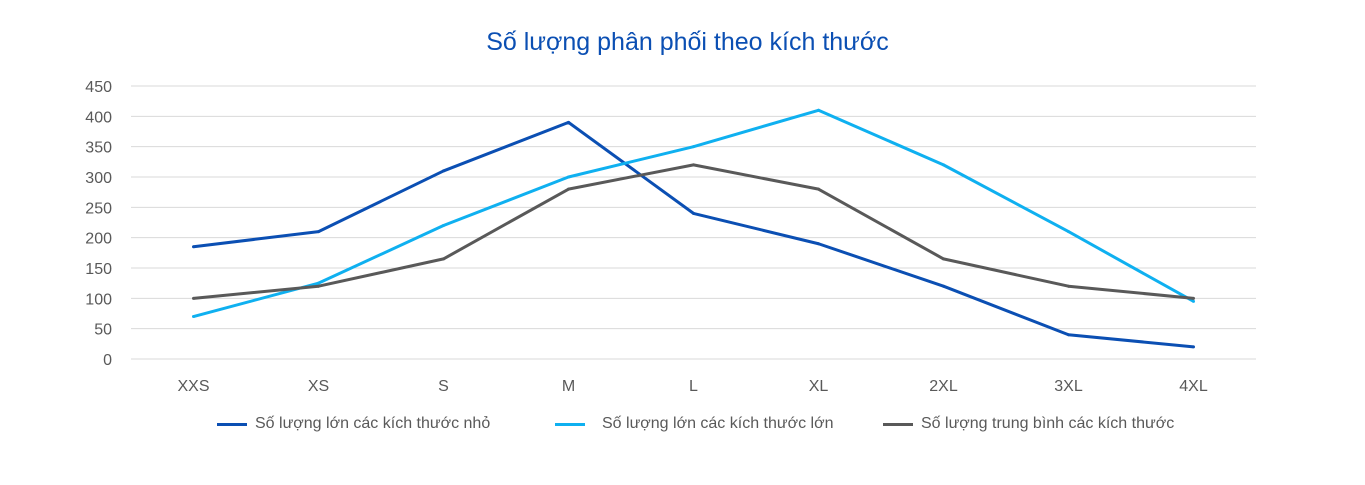 The width and height of the screenshot is (1365, 485). I want to click on y-tick-label: 50, so click(103, 330).